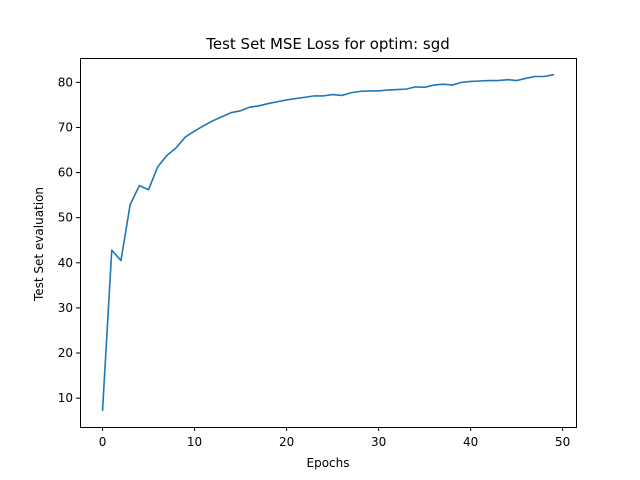 The height and width of the screenshot is (480, 640). I want to click on x-tick-label: 30, so click(378, 442).